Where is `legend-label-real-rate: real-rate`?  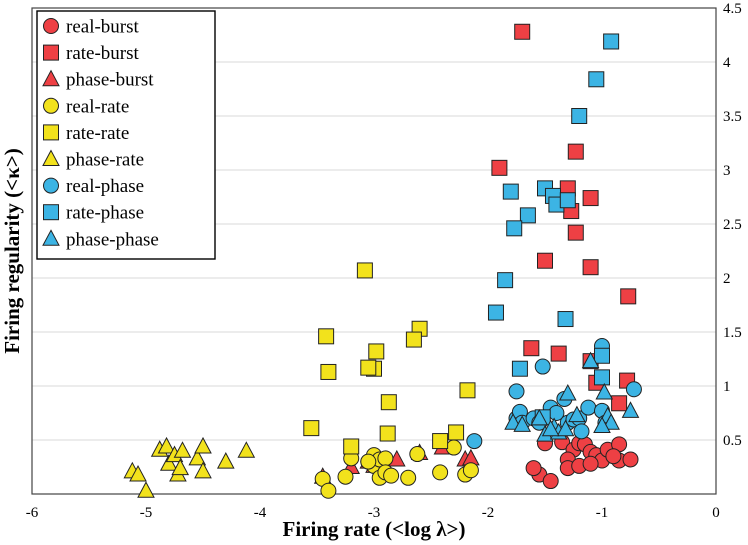
legend-label-real-rate: real-rate is located at coordinates (97, 106).